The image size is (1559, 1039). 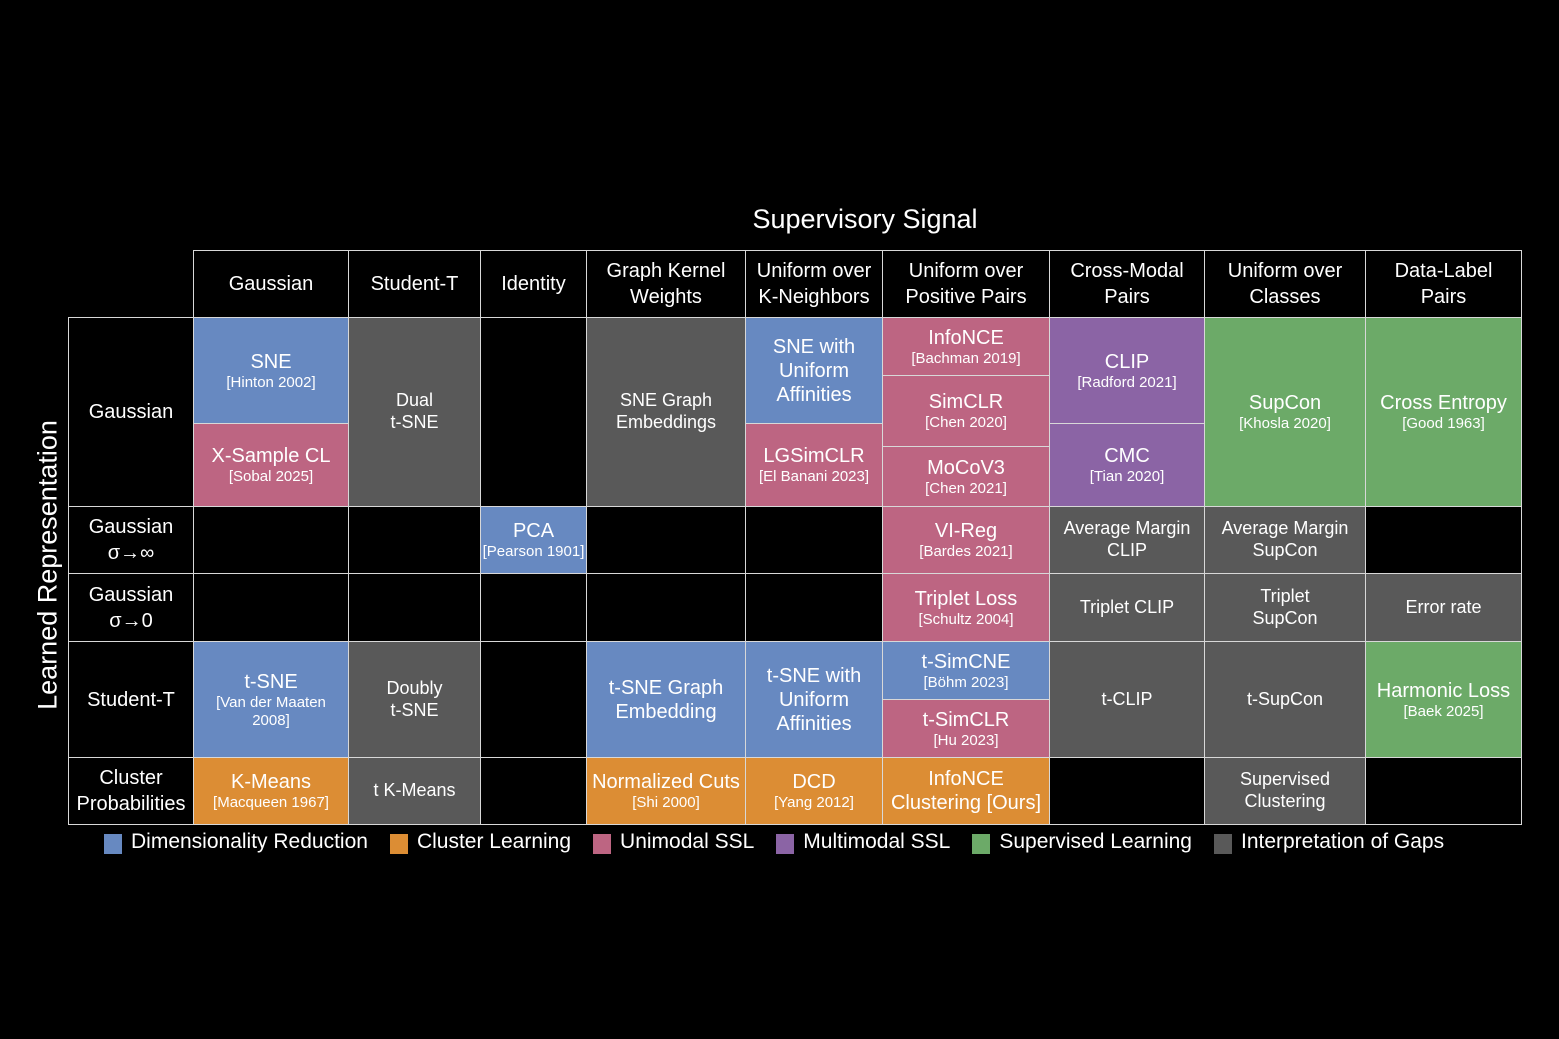 I want to click on cell-citation: [Bachman 2019], so click(x=966, y=358).